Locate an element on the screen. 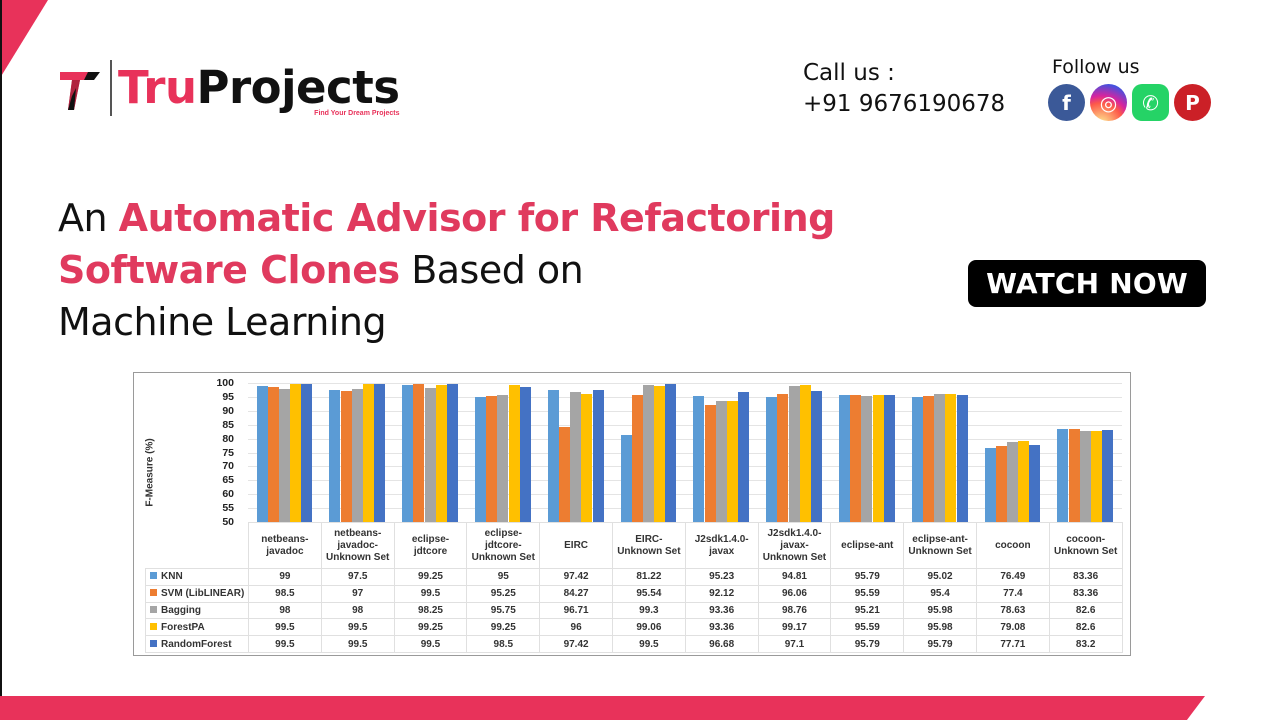 The image size is (1280, 720). brand-tagline: Find Your Dream Projects is located at coordinates (357, 113).